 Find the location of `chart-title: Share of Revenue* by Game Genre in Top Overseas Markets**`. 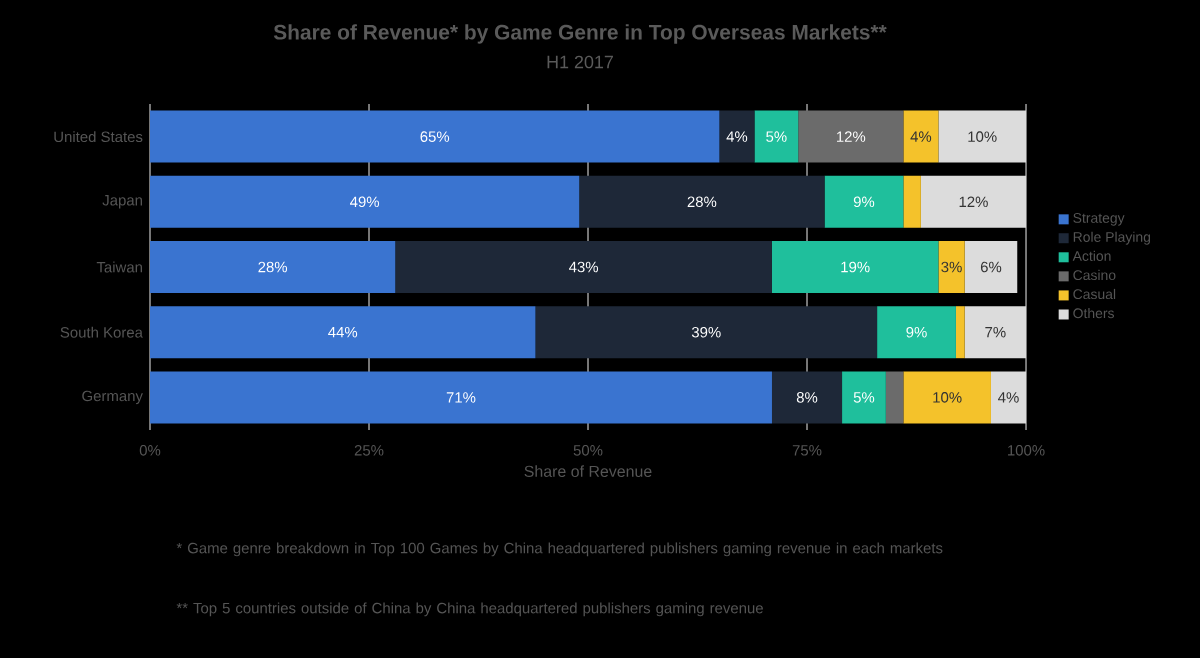

chart-title: Share of Revenue* by Game Genre in Top Overseas Markets** is located at coordinates (580, 34).